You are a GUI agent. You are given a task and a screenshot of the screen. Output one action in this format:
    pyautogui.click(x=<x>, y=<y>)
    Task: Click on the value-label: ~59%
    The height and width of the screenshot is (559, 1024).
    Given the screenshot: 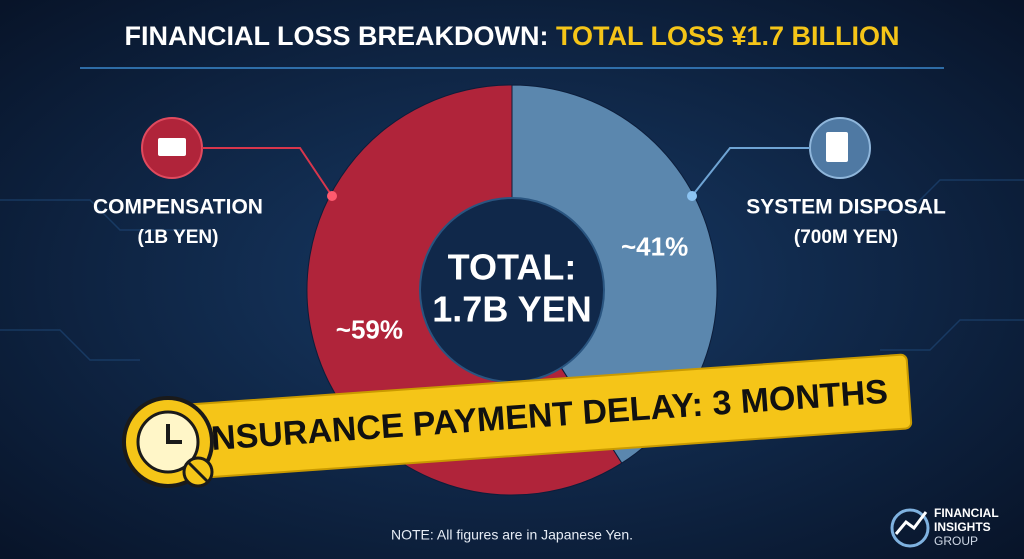 What is the action you would take?
    pyautogui.click(x=369, y=329)
    